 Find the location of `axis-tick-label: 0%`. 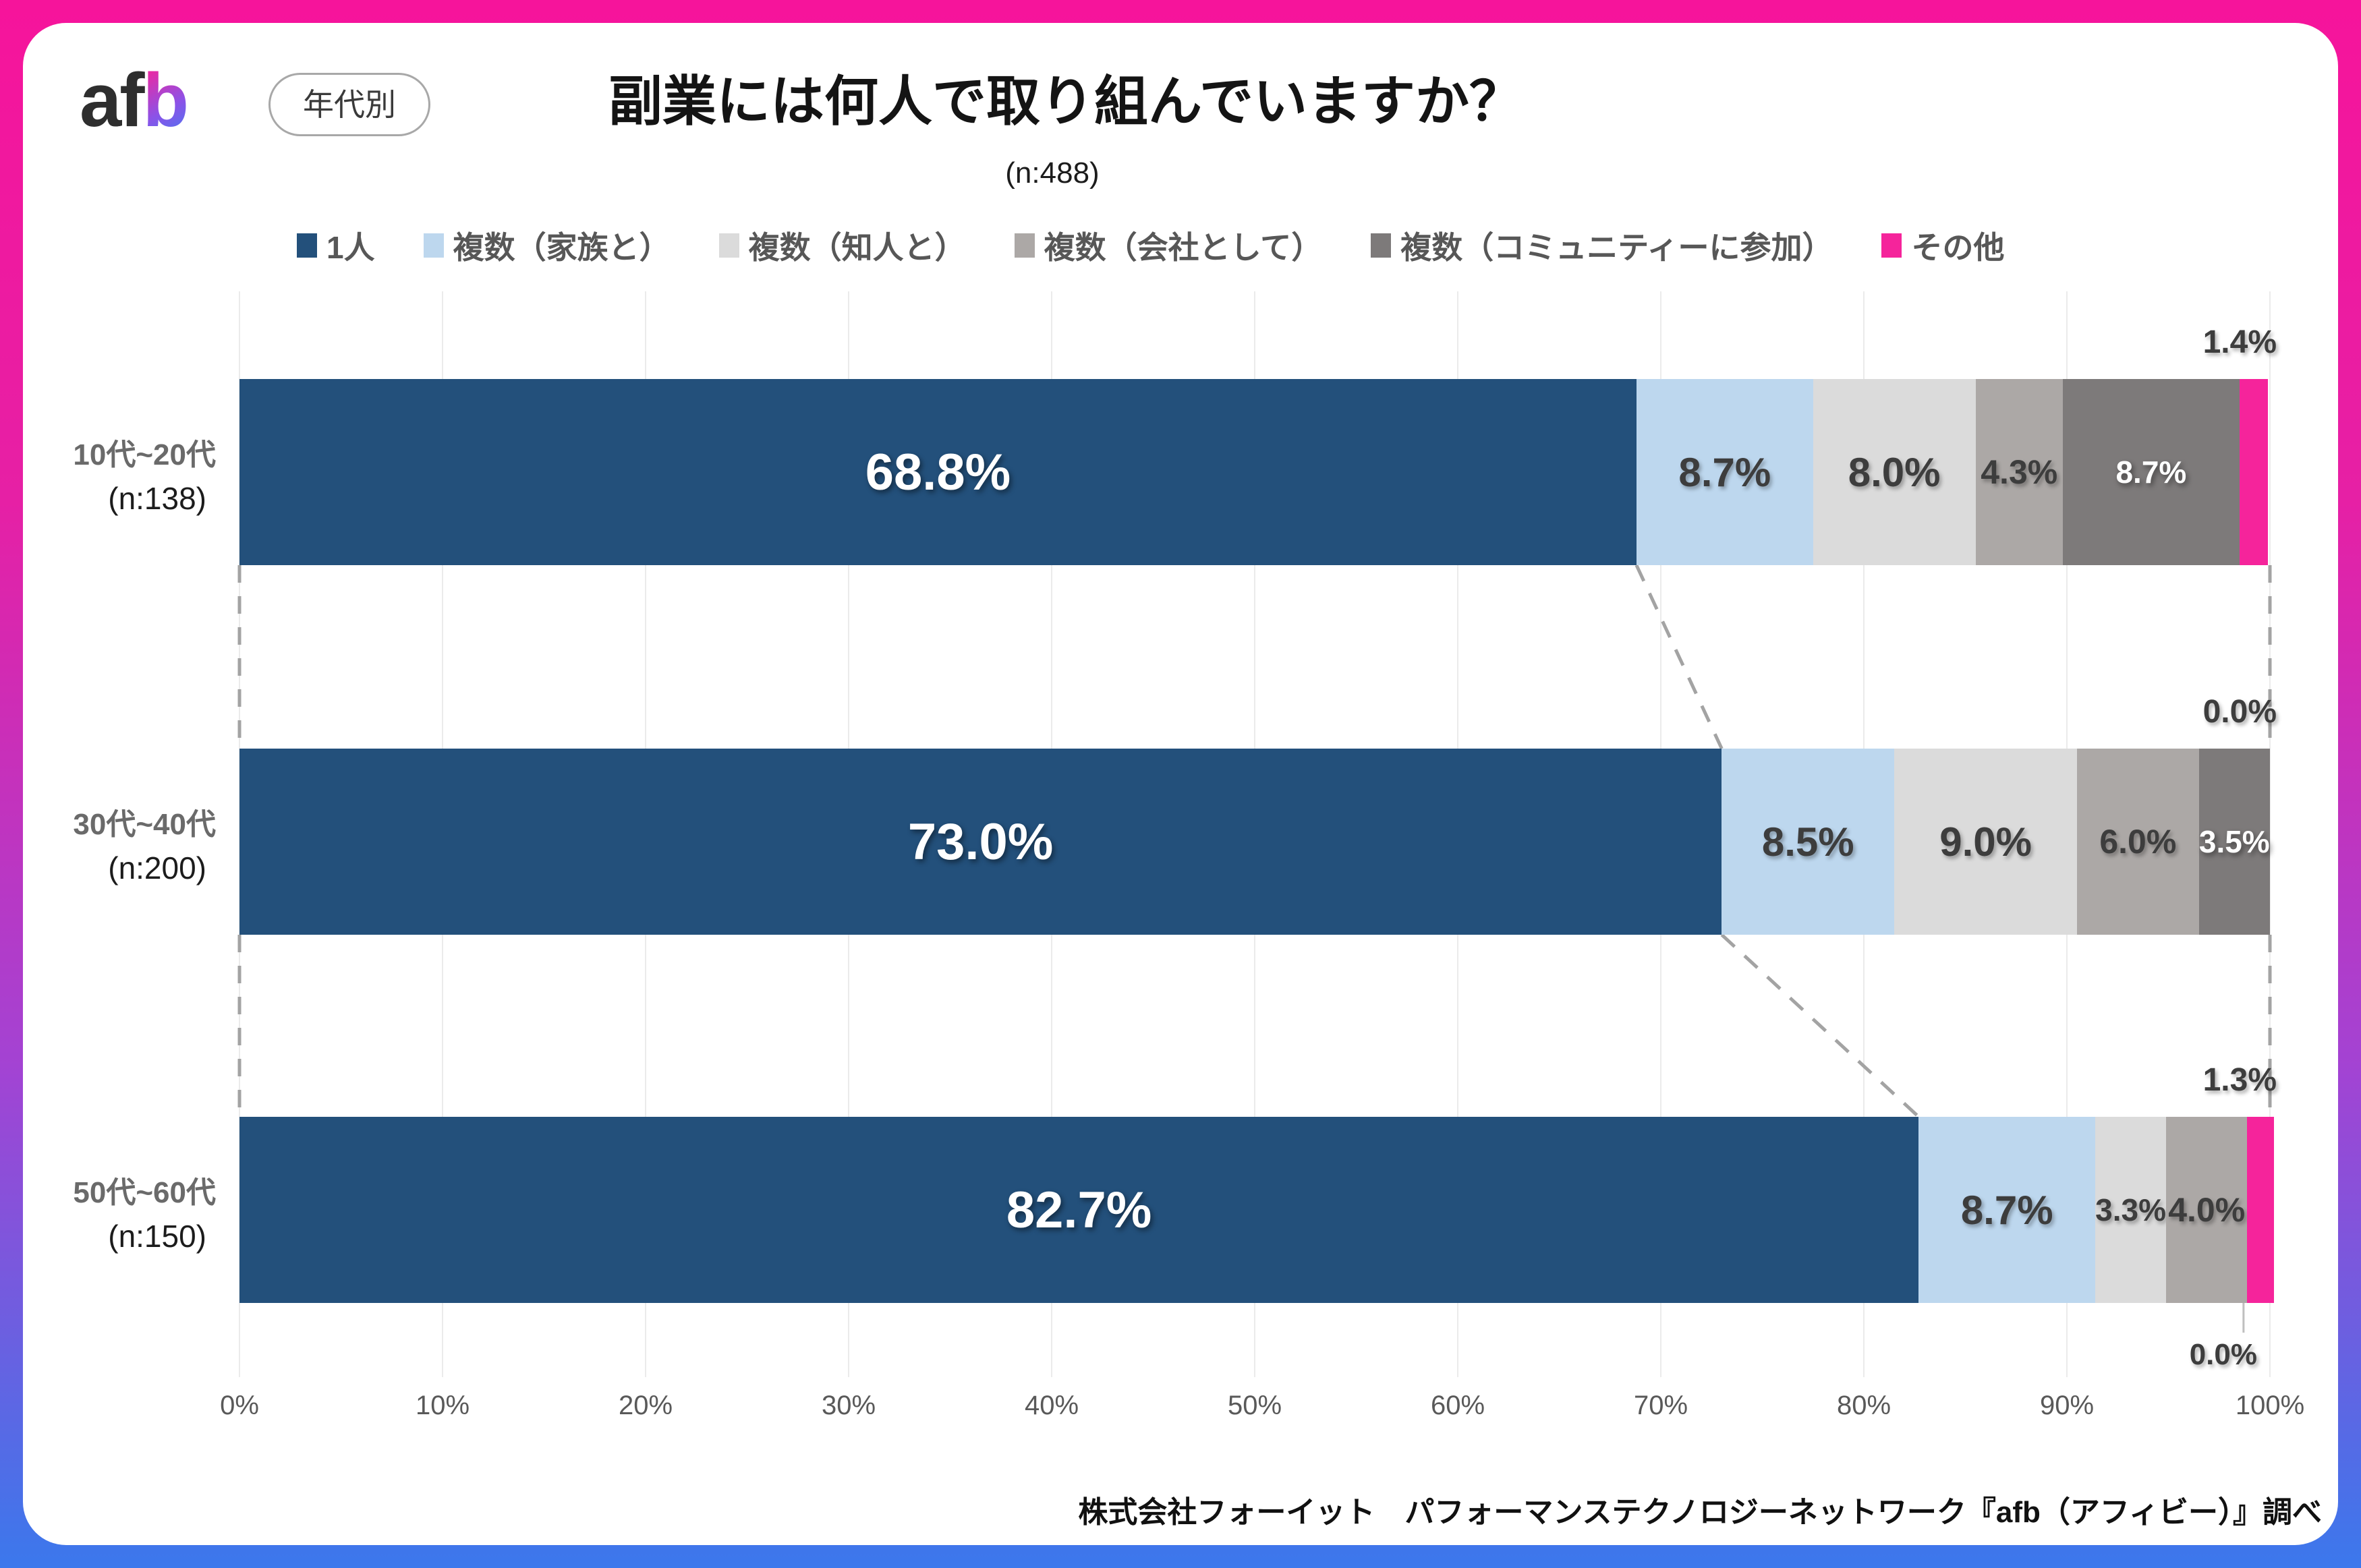

axis-tick-label: 0% is located at coordinates (240, 1405).